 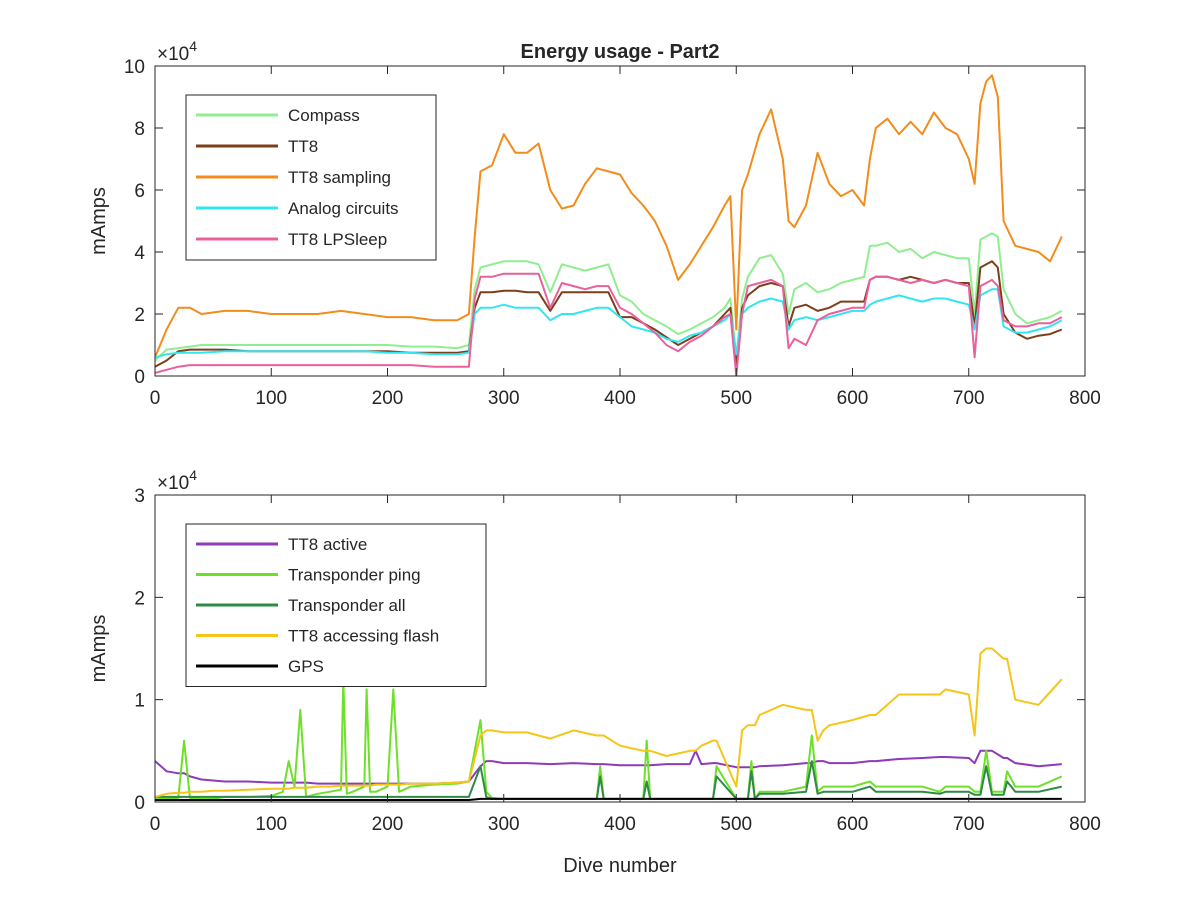 I want to click on legend-label-analog-circuits: Analog circuits, so click(x=343, y=208).